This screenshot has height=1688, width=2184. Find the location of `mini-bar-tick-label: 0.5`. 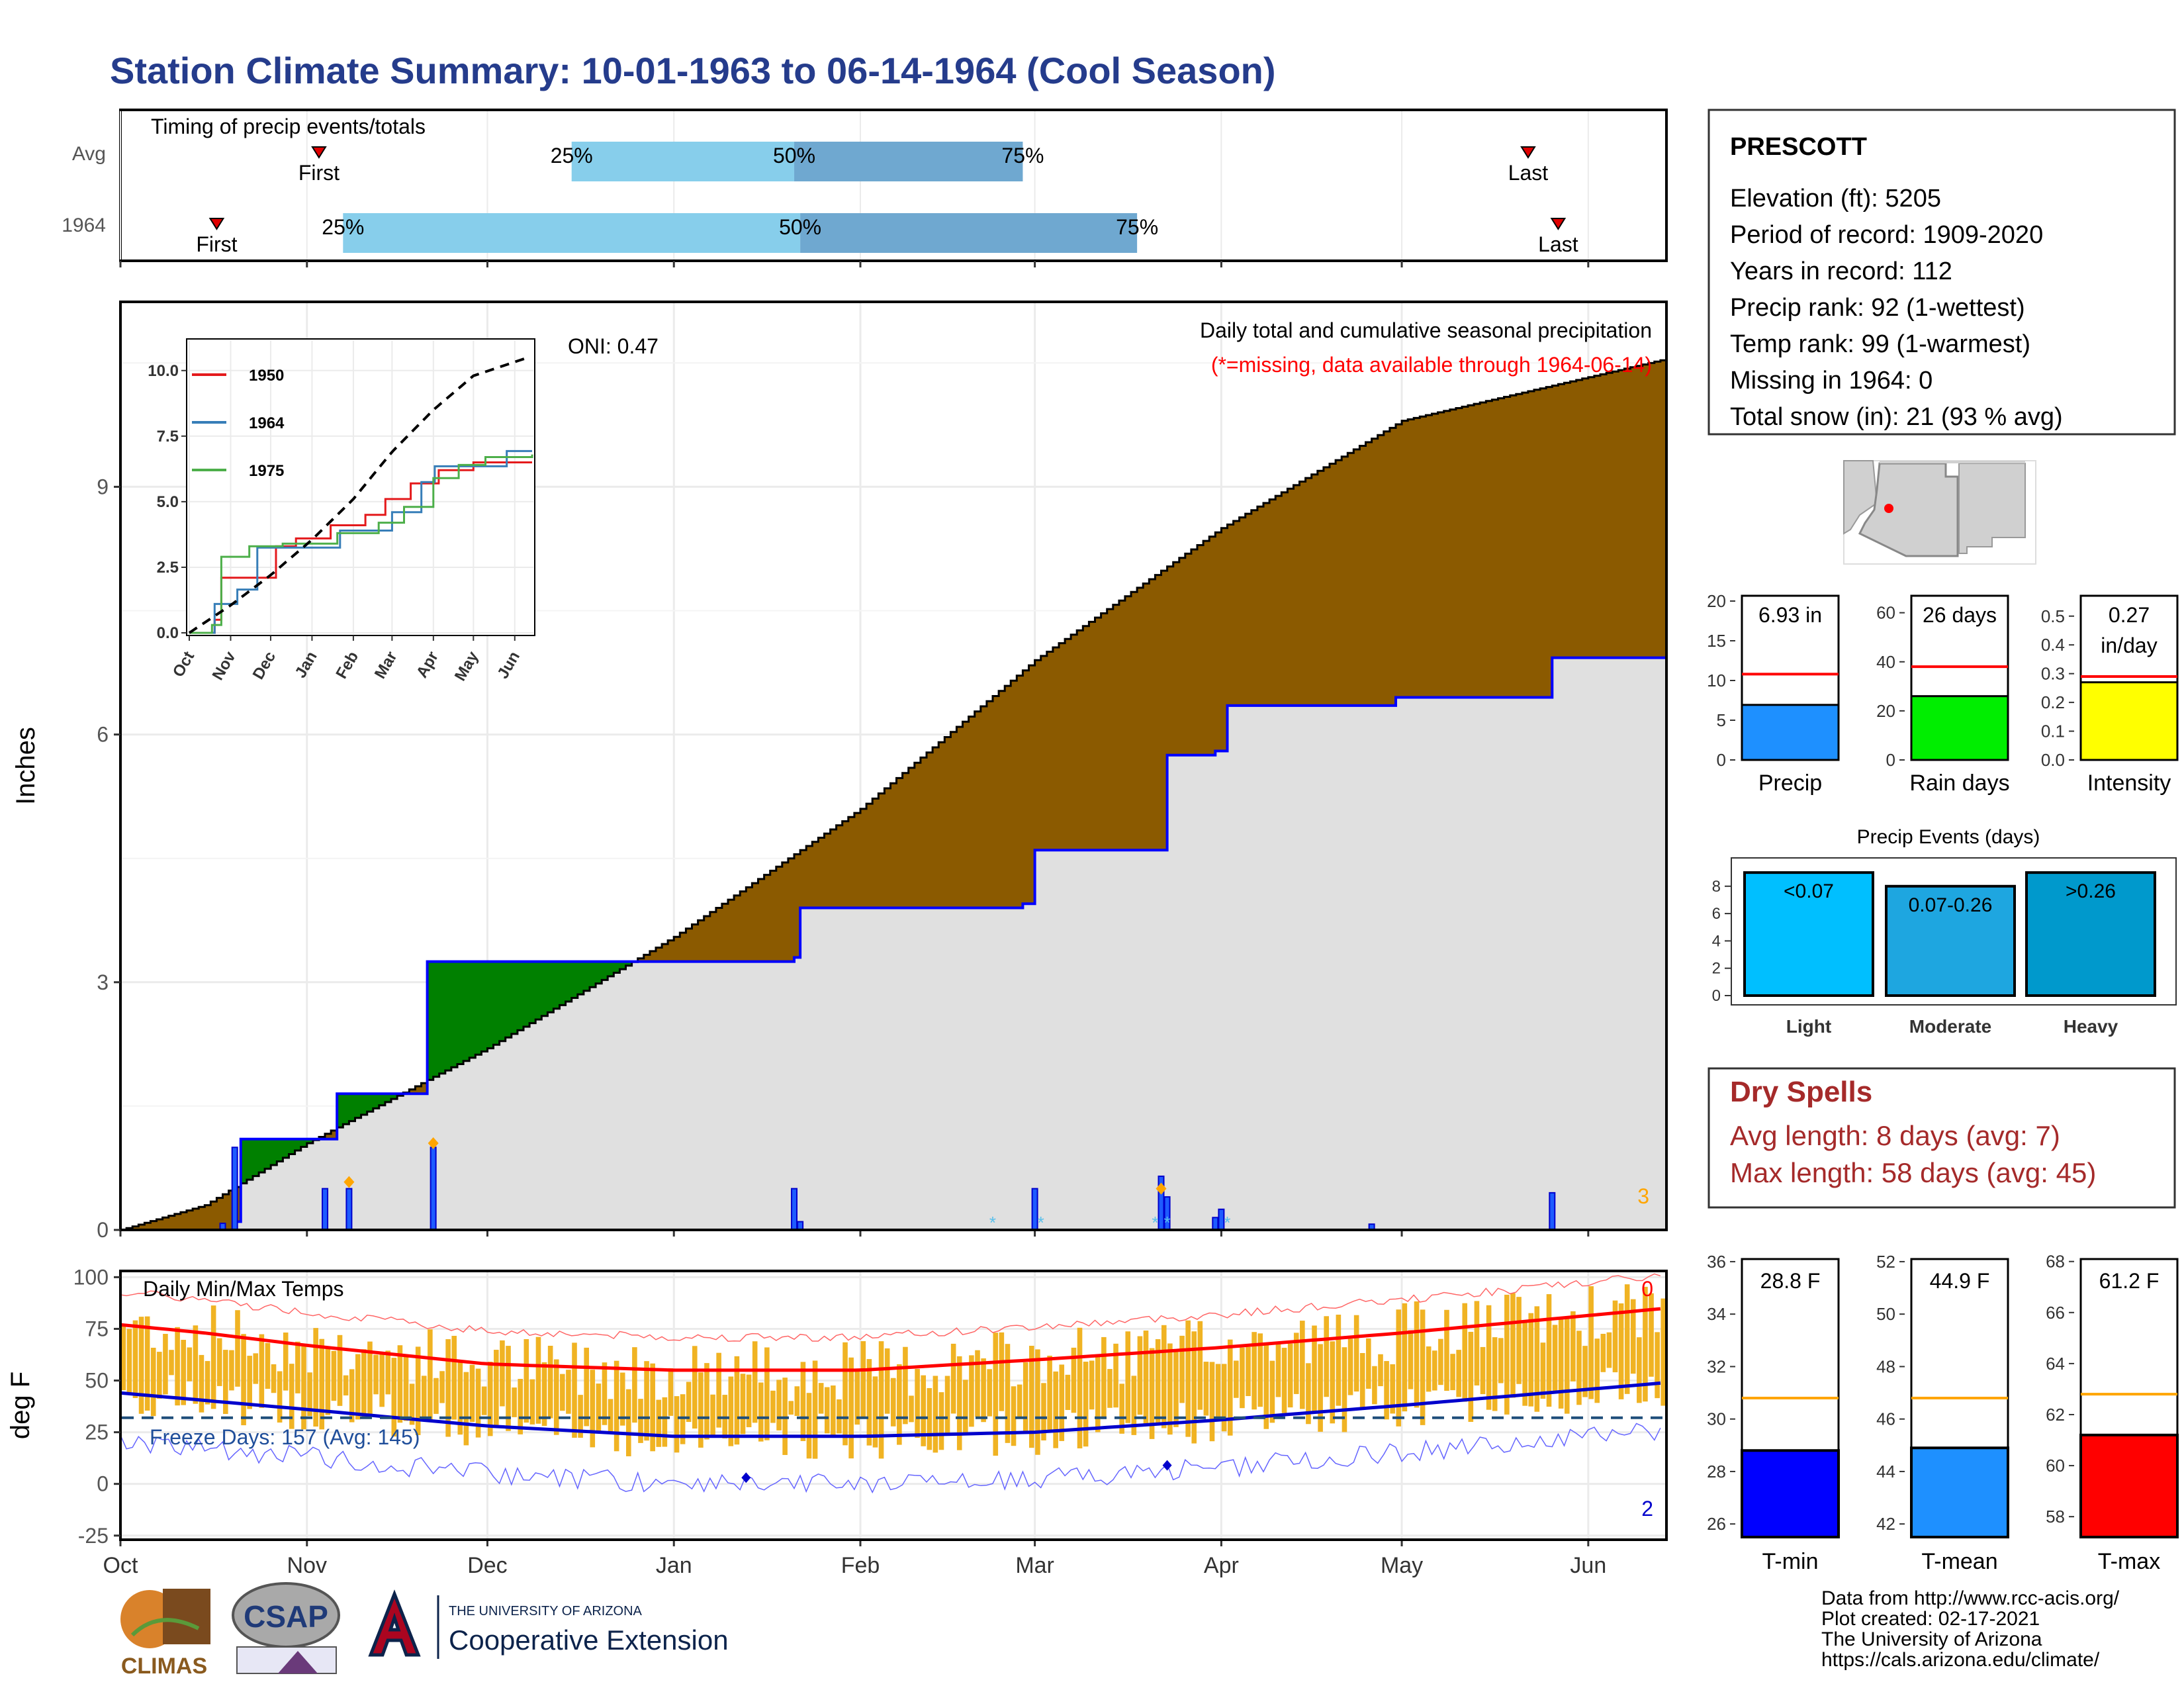

mini-bar-tick-label: 0.5 is located at coordinates (2053, 616).